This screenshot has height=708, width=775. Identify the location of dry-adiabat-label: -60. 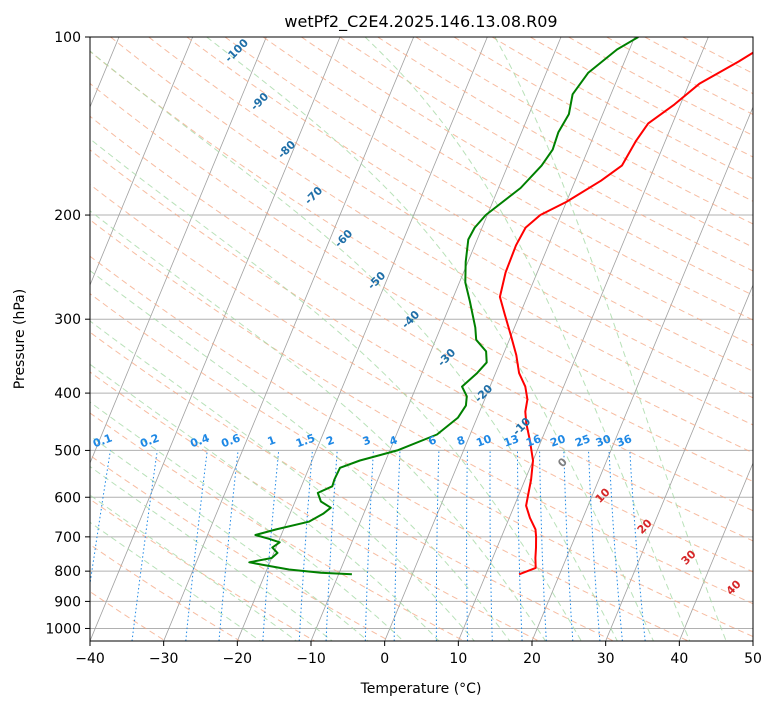
(343, 238).